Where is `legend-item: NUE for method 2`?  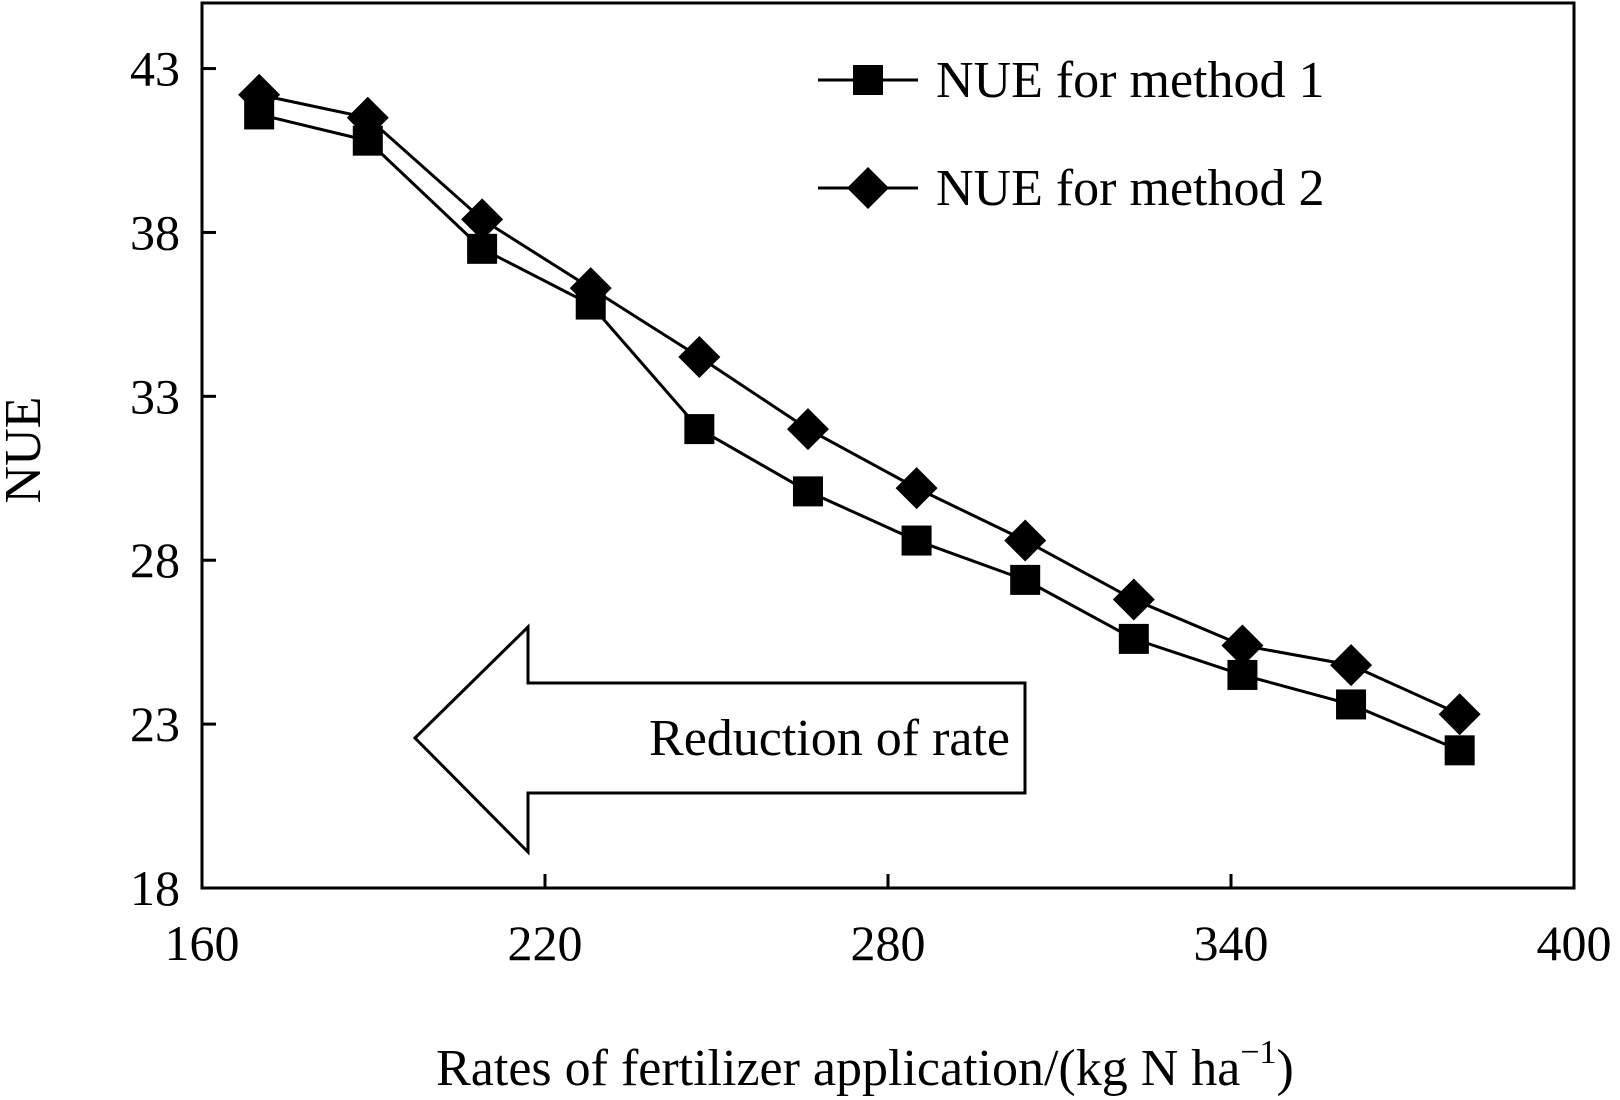 legend-item: NUE for method 2 is located at coordinates (1071, 188).